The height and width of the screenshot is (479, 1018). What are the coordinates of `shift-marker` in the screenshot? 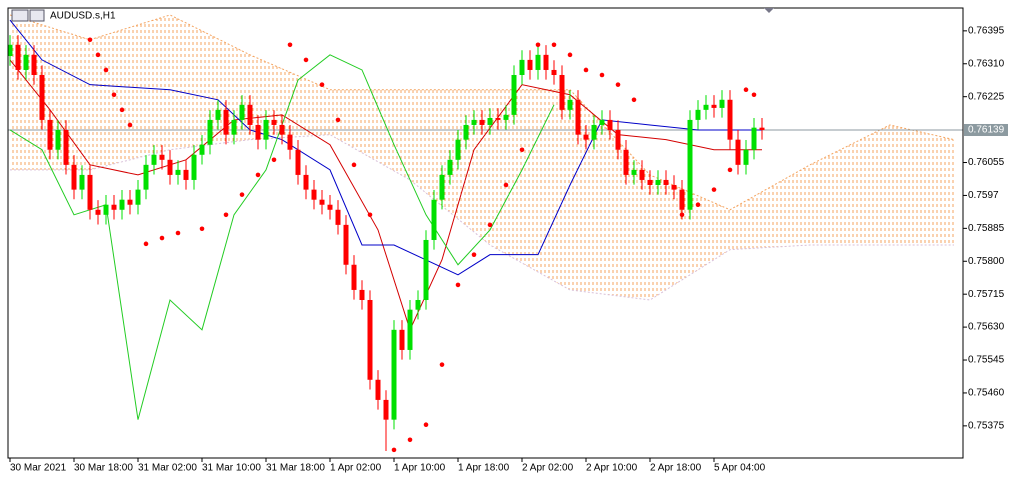 It's located at (769, 10).